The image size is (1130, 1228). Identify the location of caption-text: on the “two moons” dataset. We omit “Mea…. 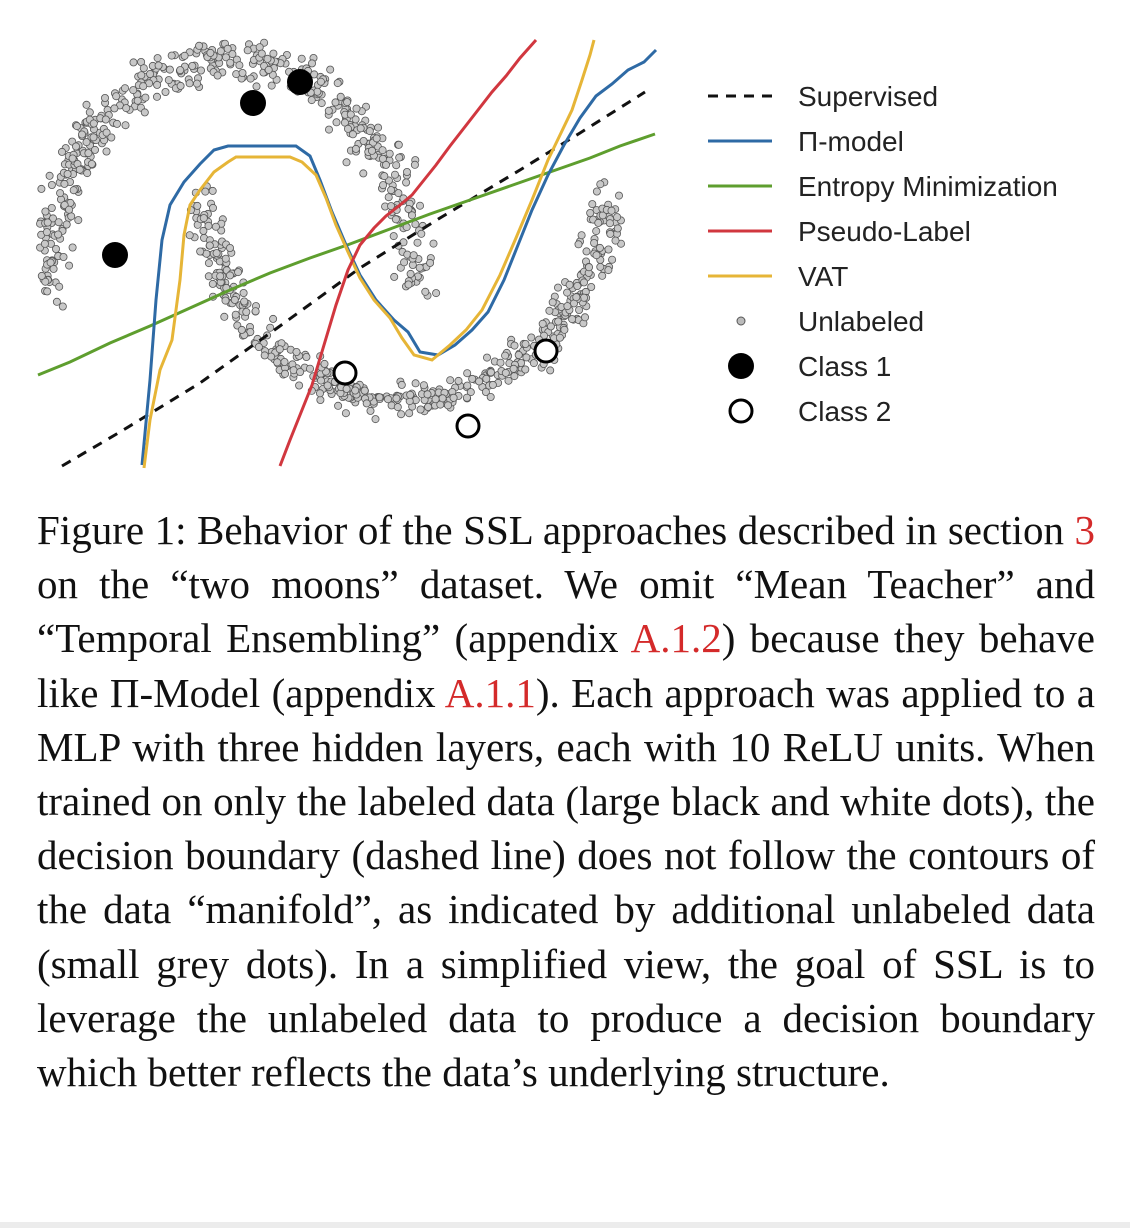
(566, 611).